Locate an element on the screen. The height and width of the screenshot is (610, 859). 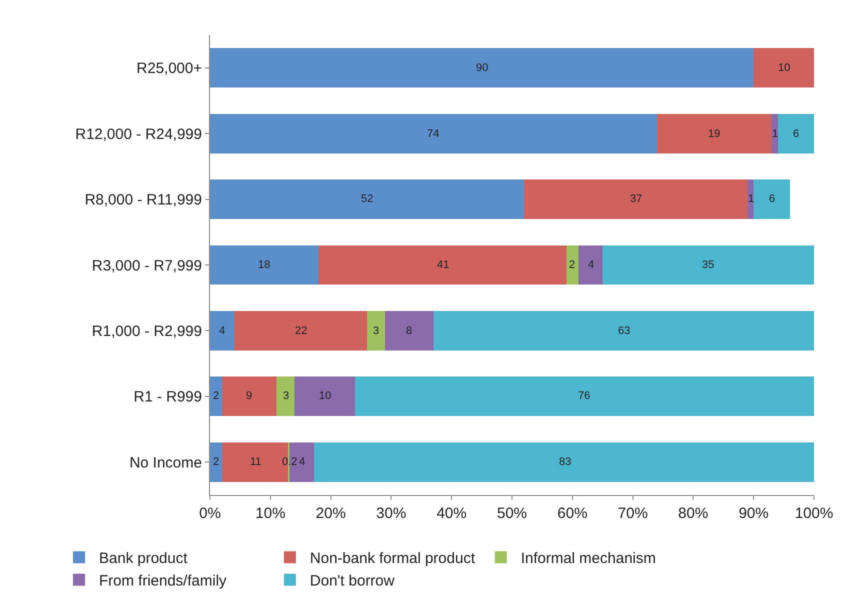
data-label: 74 is located at coordinates (433, 134).